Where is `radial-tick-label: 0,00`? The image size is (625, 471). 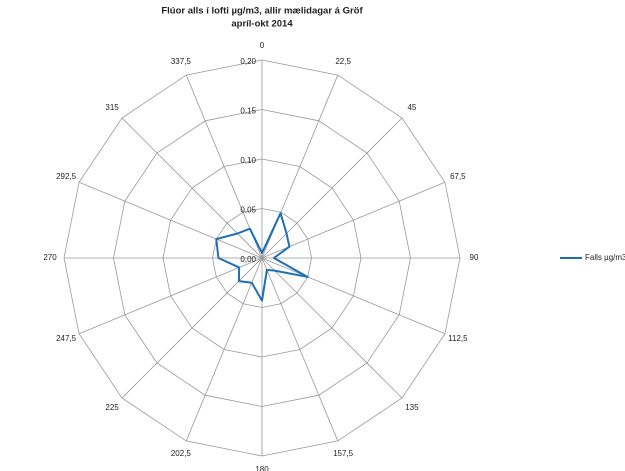
radial-tick-label: 0,00 is located at coordinates (248, 259).